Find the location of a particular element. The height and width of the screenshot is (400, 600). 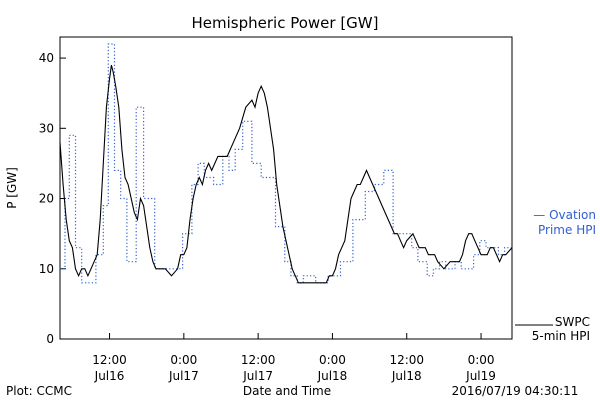

y-tick-label: 0 is located at coordinates (50, 339).